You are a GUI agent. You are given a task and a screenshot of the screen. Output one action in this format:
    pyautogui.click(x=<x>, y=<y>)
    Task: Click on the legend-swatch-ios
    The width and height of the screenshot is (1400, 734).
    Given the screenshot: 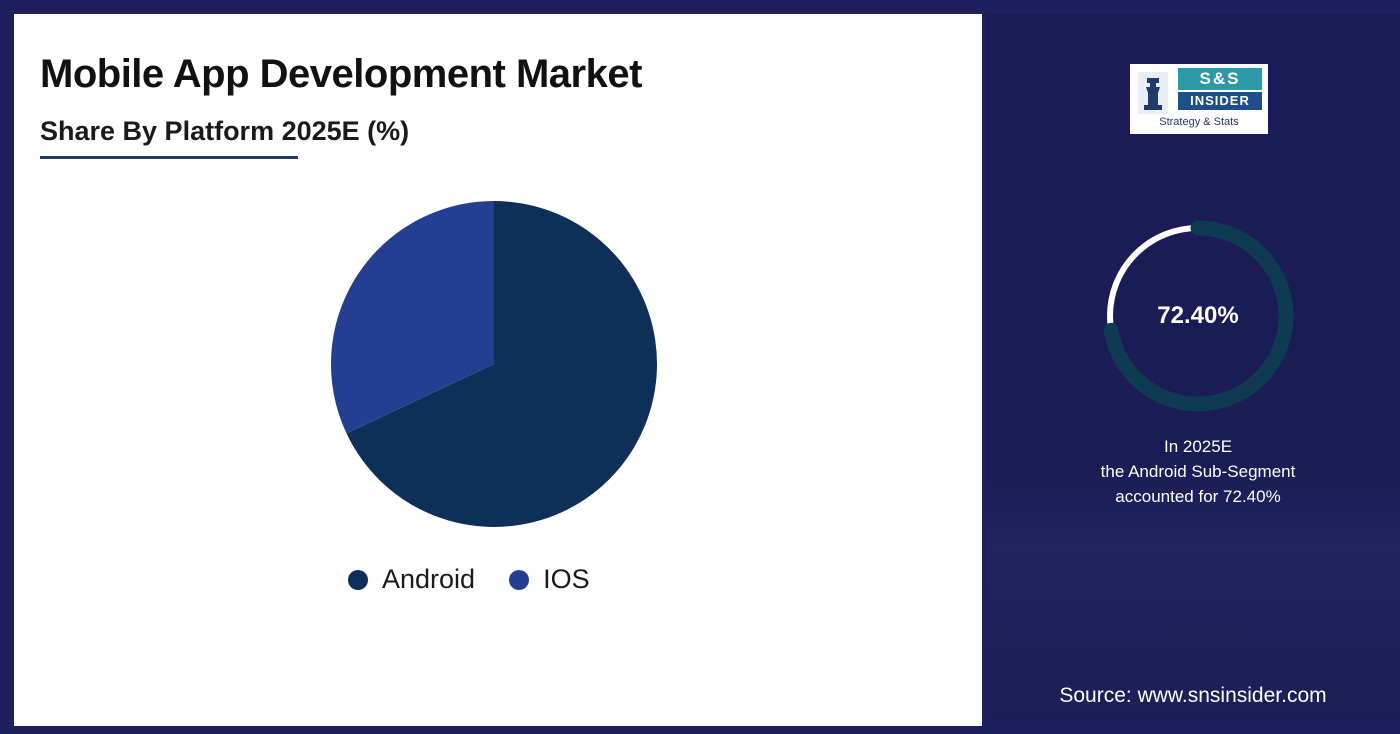 What is the action you would take?
    pyautogui.click(x=519, y=579)
    